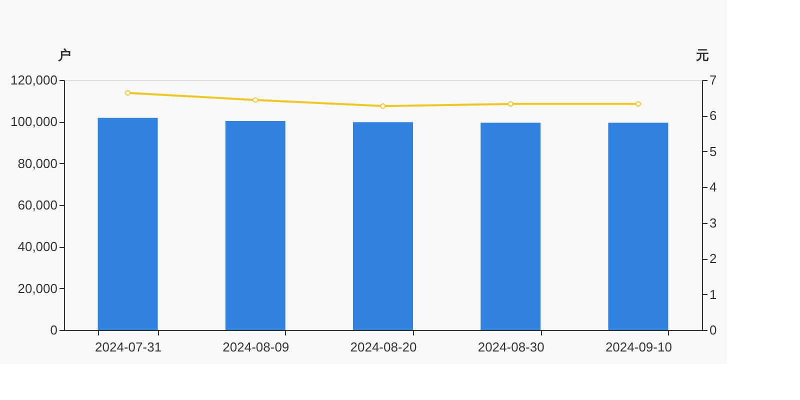 The width and height of the screenshot is (800, 400). What do you see at coordinates (511, 347) in the screenshot?
I see `x-tick-label: 2024-08-30` at bounding box center [511, 347].